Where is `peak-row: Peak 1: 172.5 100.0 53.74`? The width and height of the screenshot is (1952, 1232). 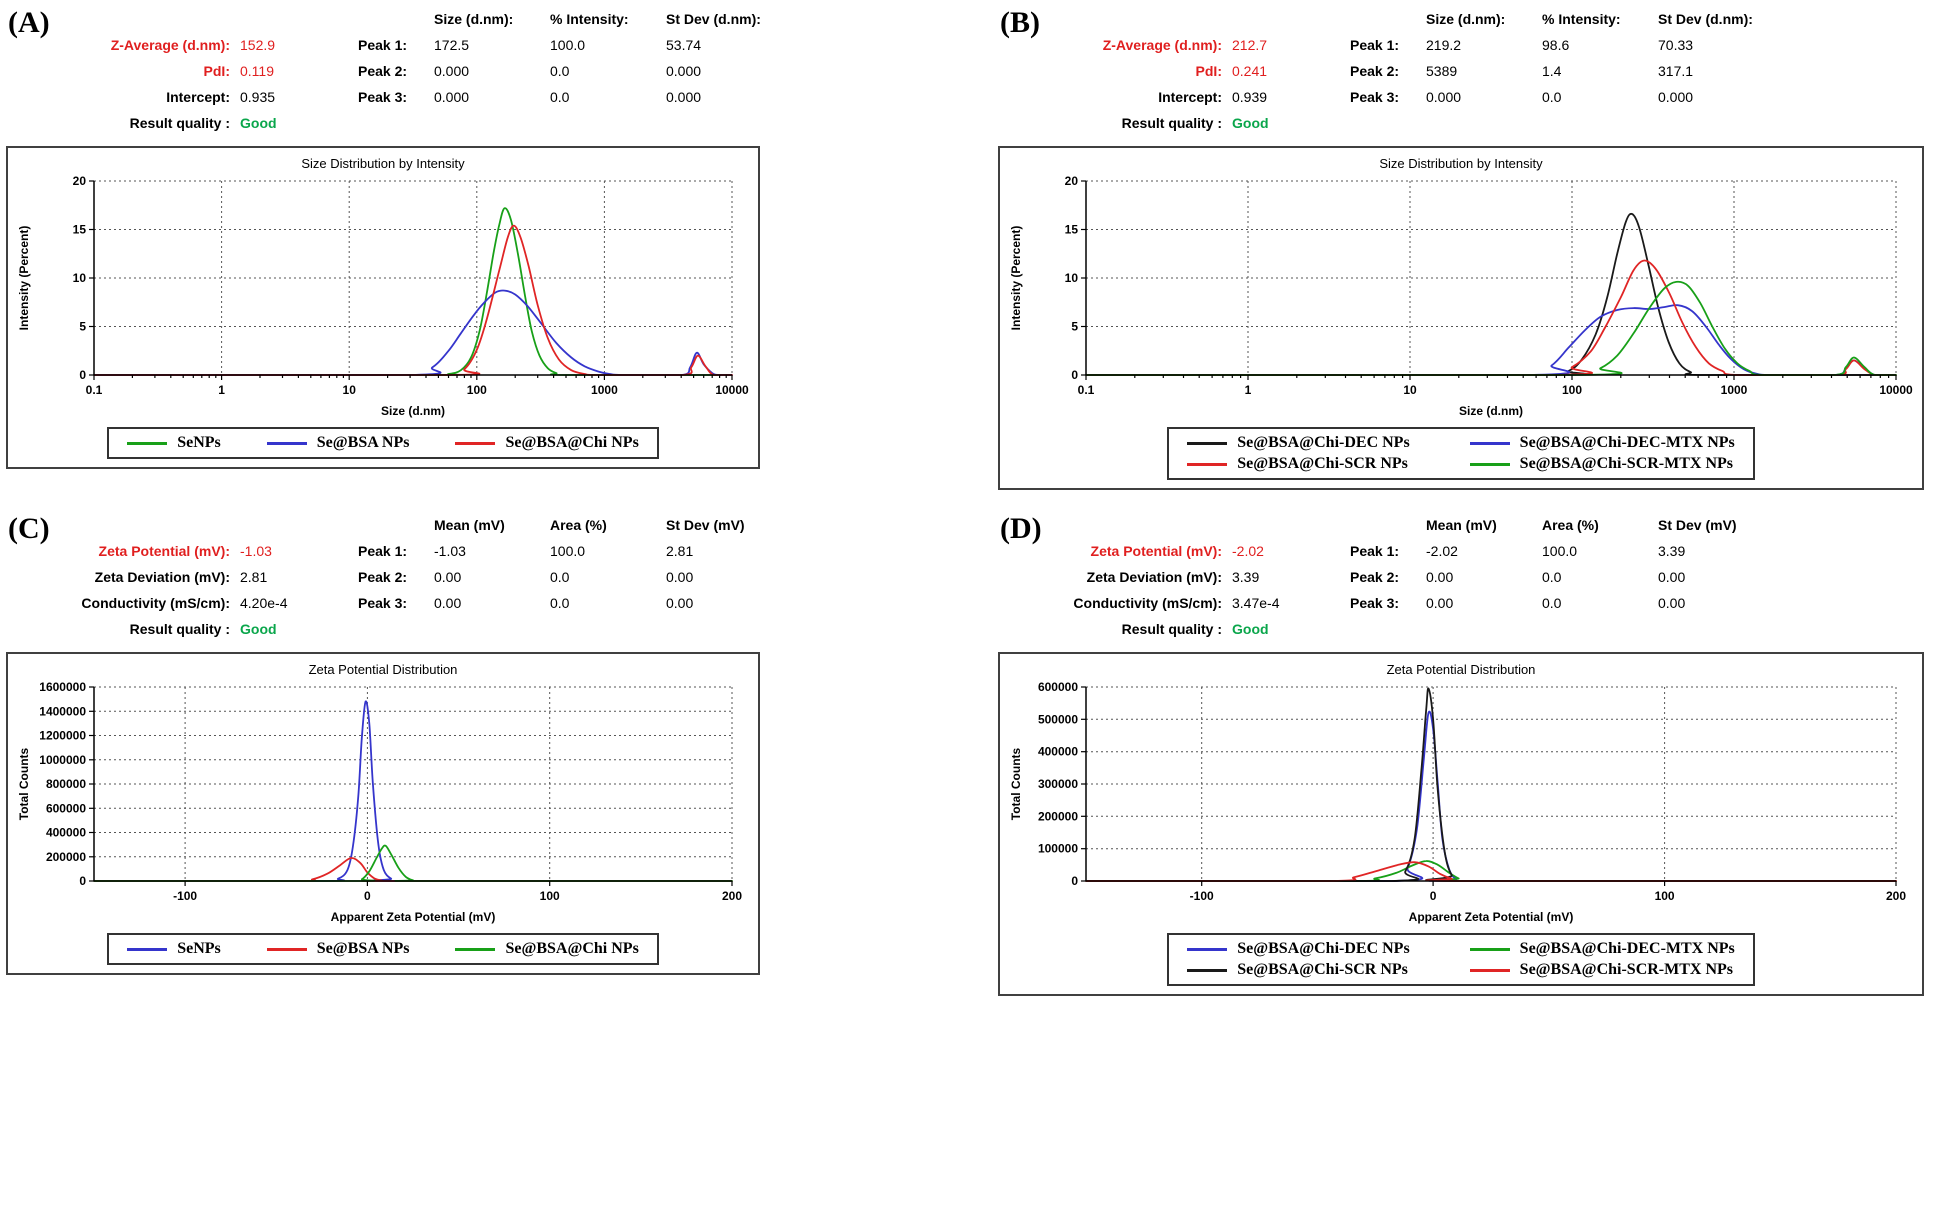 peak-row: Peak 1: 172.5 100.0 53.74 is located at coordinates (570, 45).